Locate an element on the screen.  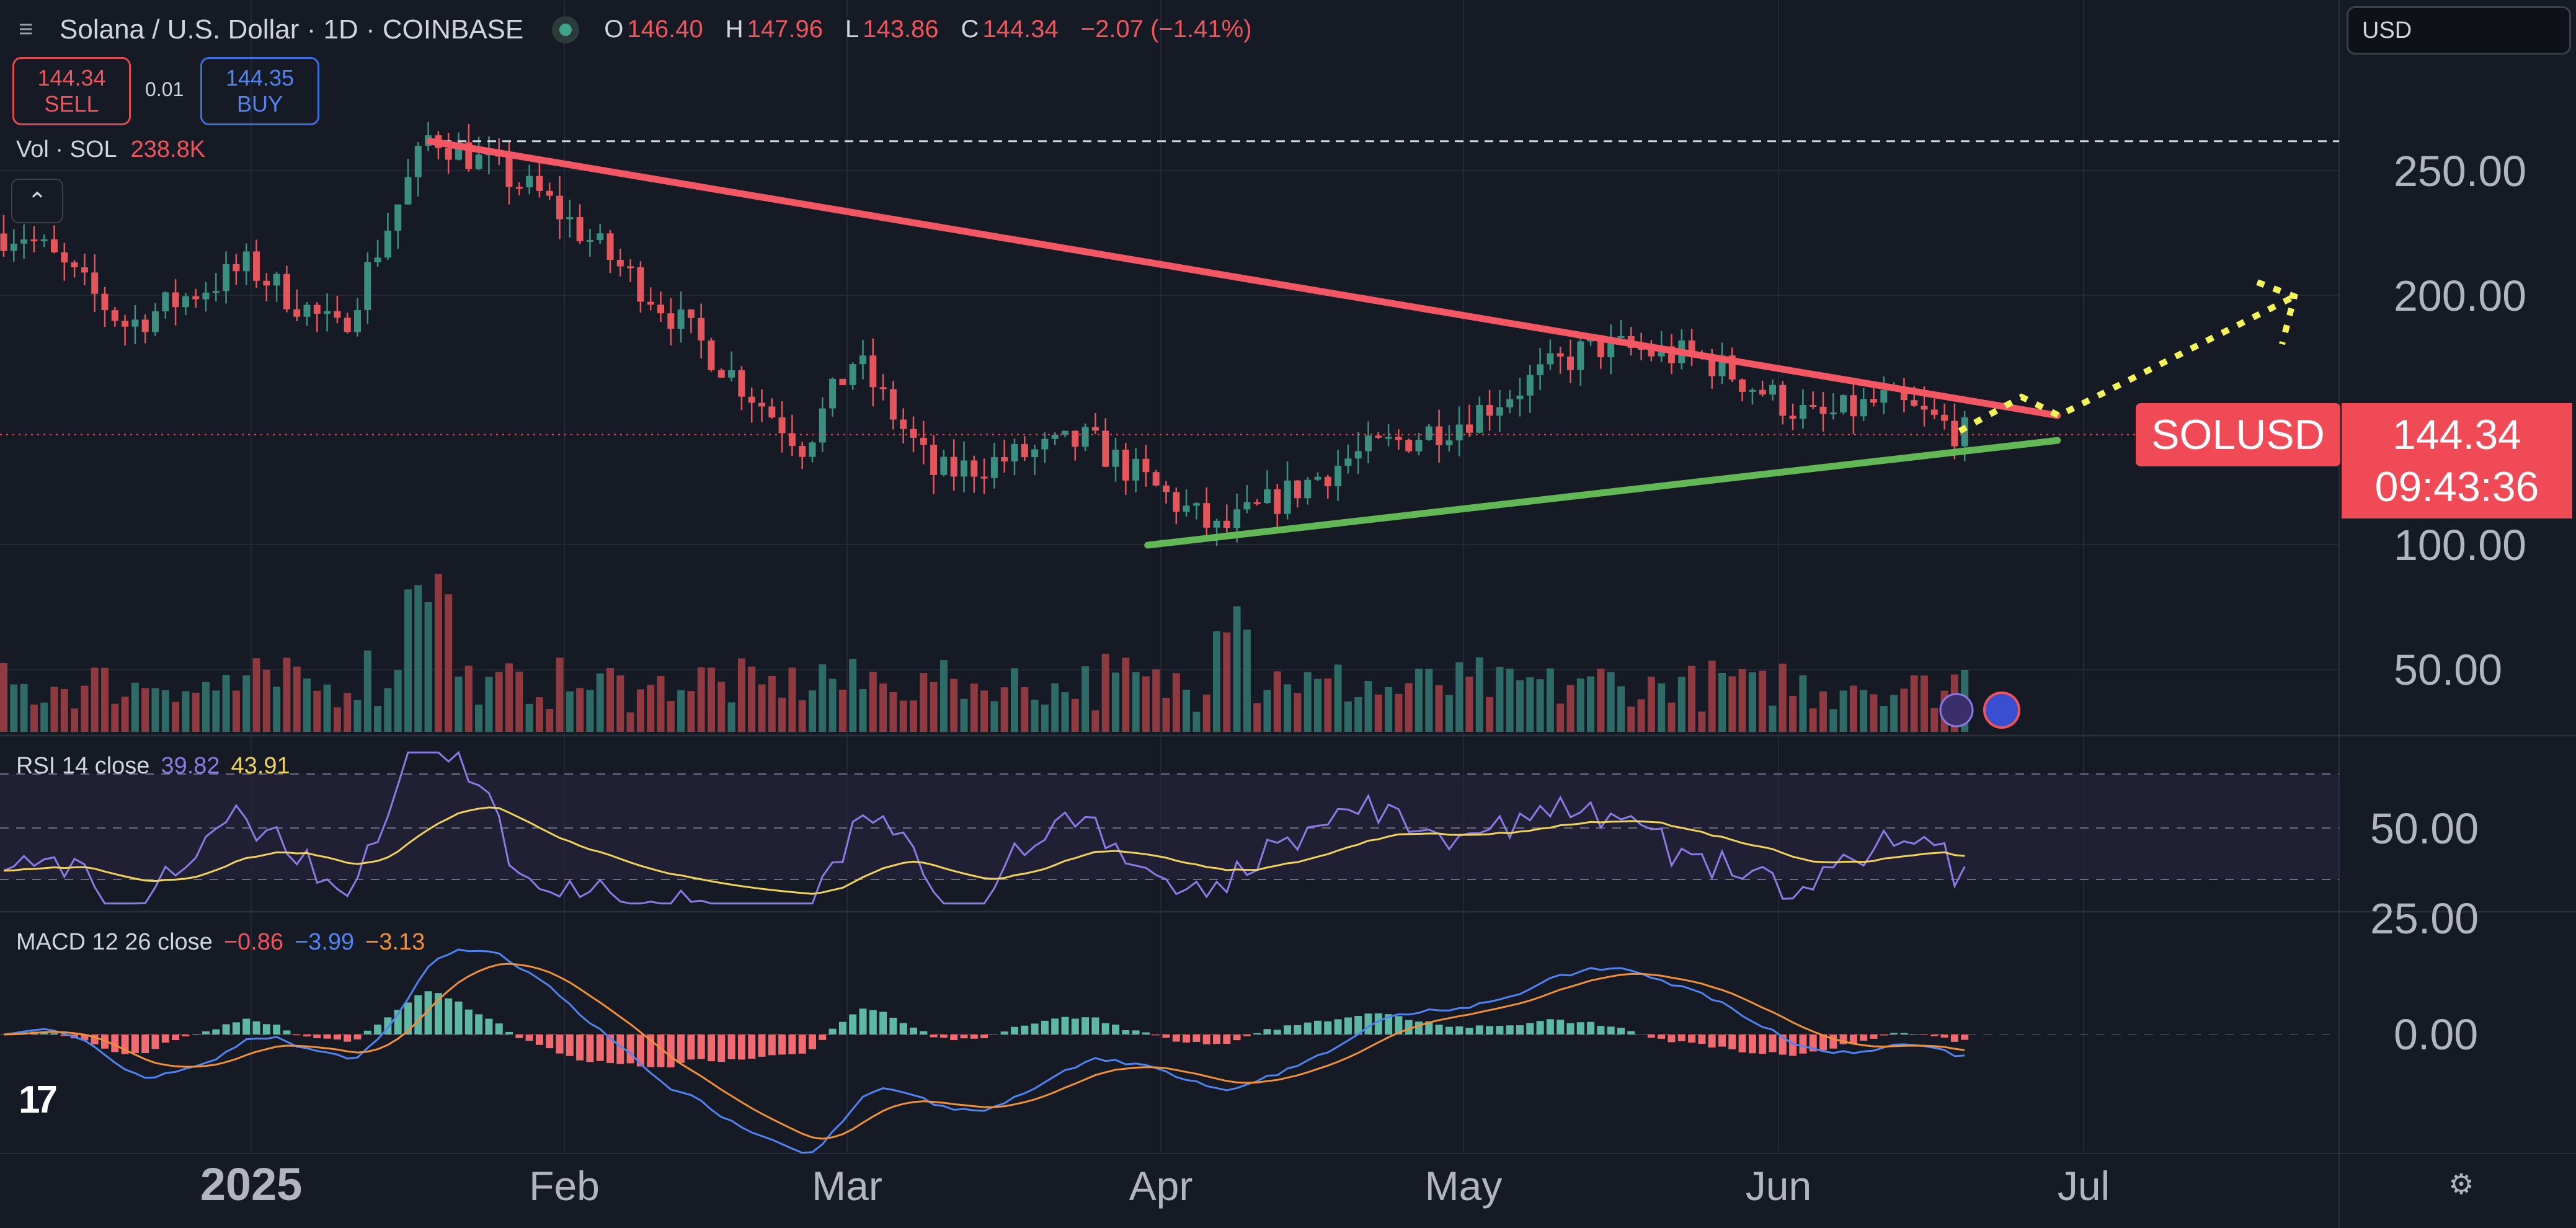
settings-icon: ⚙ is located at coordinates (2461, 1184).